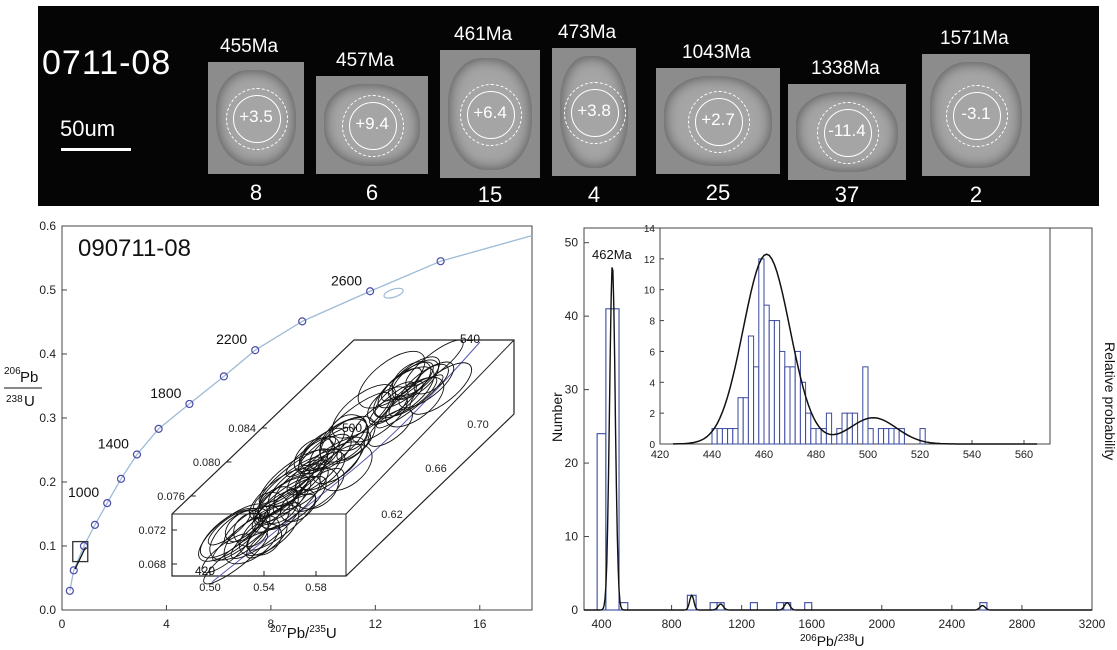 This screenshot has width=1117, height=650. Describe the element at coordinates (650, 229) in the screenshot. I see `inset-y-tick-label: 14` at that location.